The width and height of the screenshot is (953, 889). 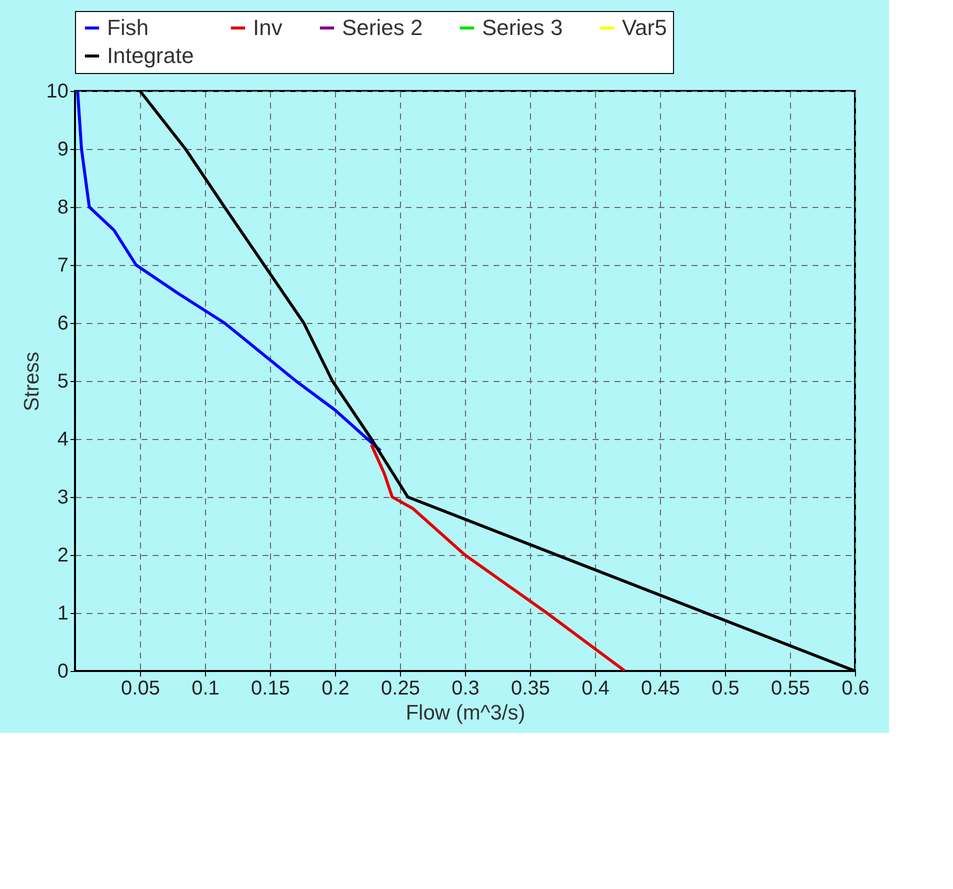 I want to click on x-tick-label: 0.3, so click(x=466, y=689).